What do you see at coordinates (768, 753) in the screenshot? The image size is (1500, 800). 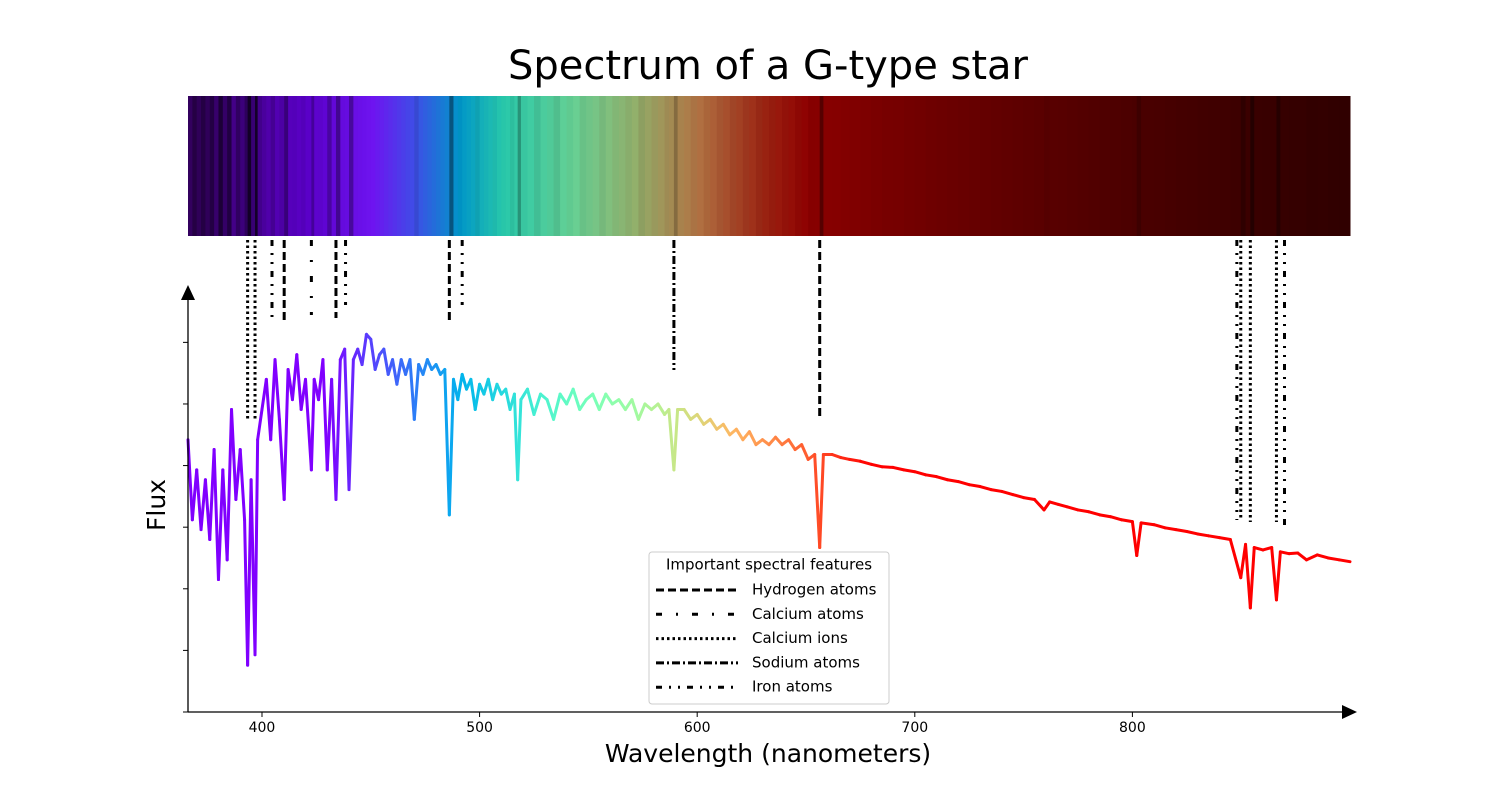 I see `x-axis-label: Wavelength (nanometers)` at bounding box center [768, 753].